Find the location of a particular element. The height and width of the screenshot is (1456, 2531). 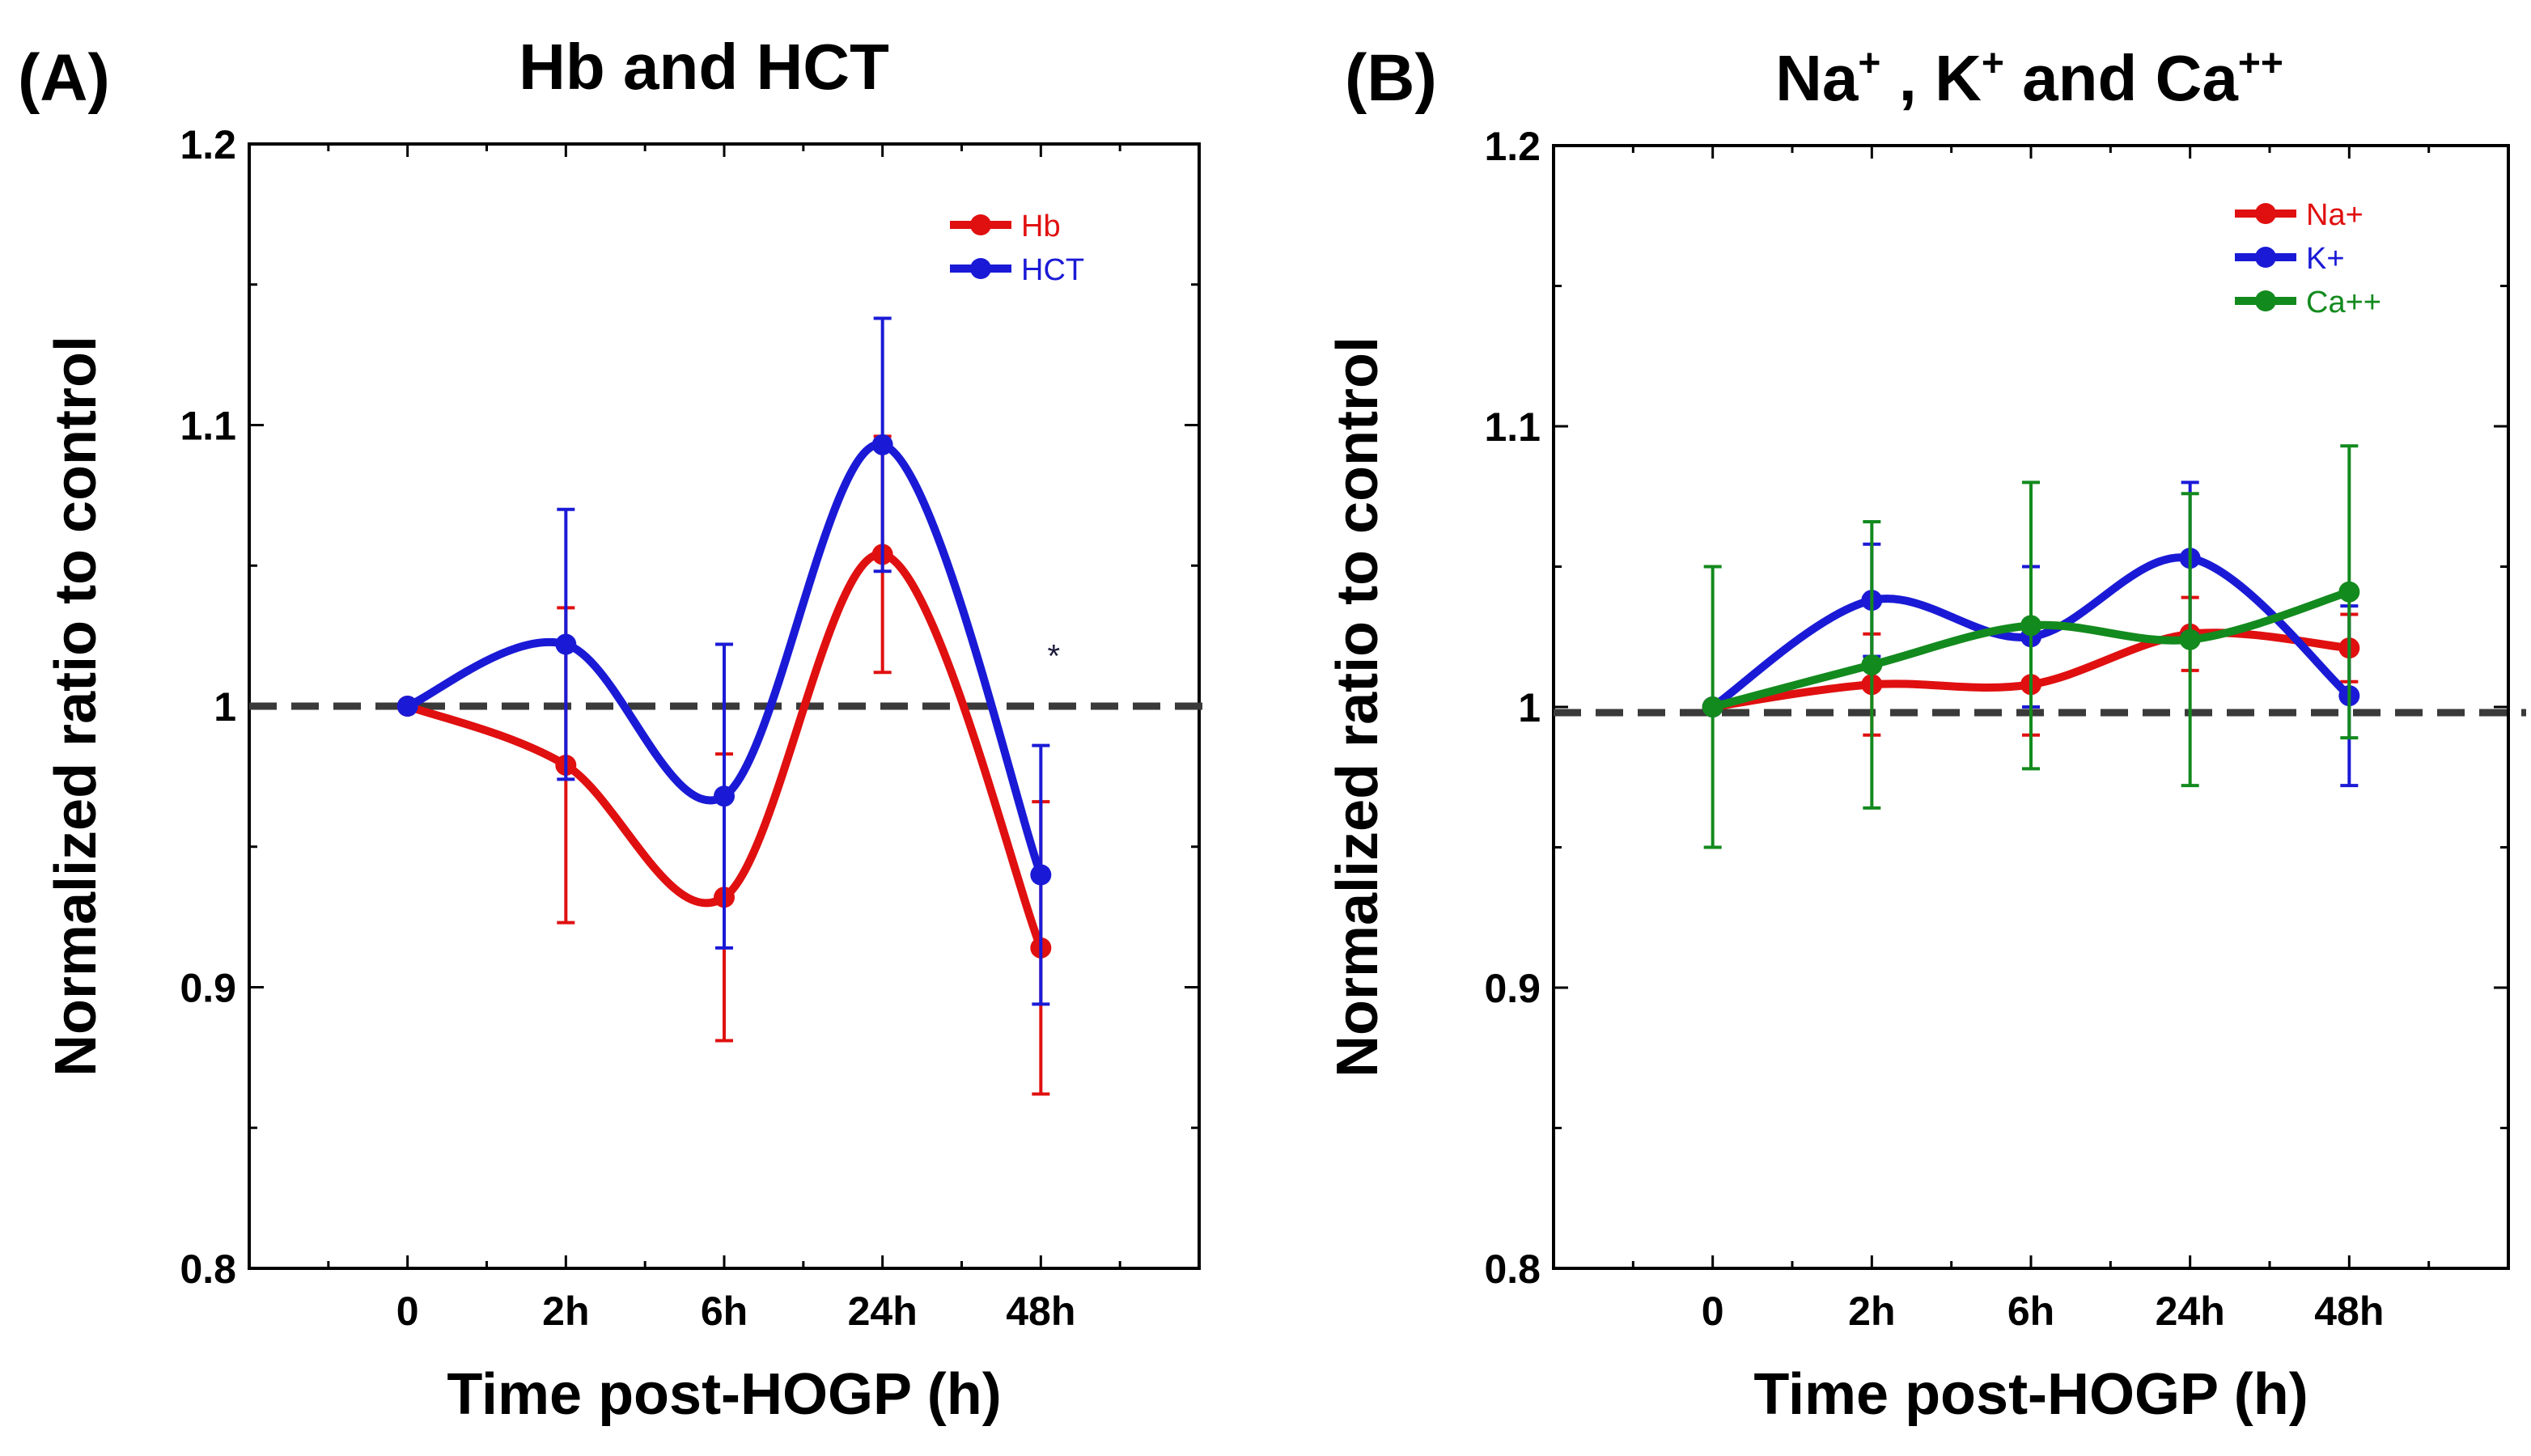

legend-label: K+ is located at coordinates (2325, 259).